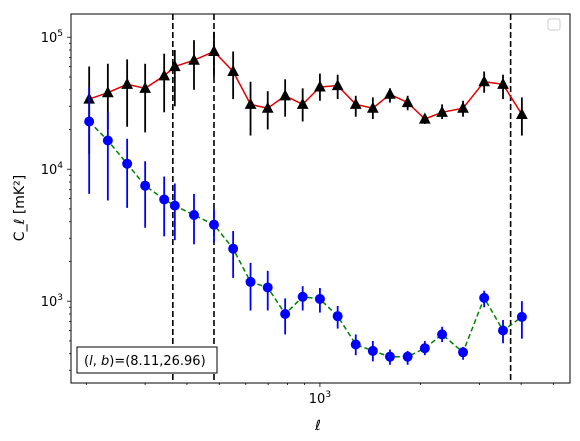 The image size is (580, 441). I want to click on y-axis-label: C_ℓ [mK²], so click(20, 208).